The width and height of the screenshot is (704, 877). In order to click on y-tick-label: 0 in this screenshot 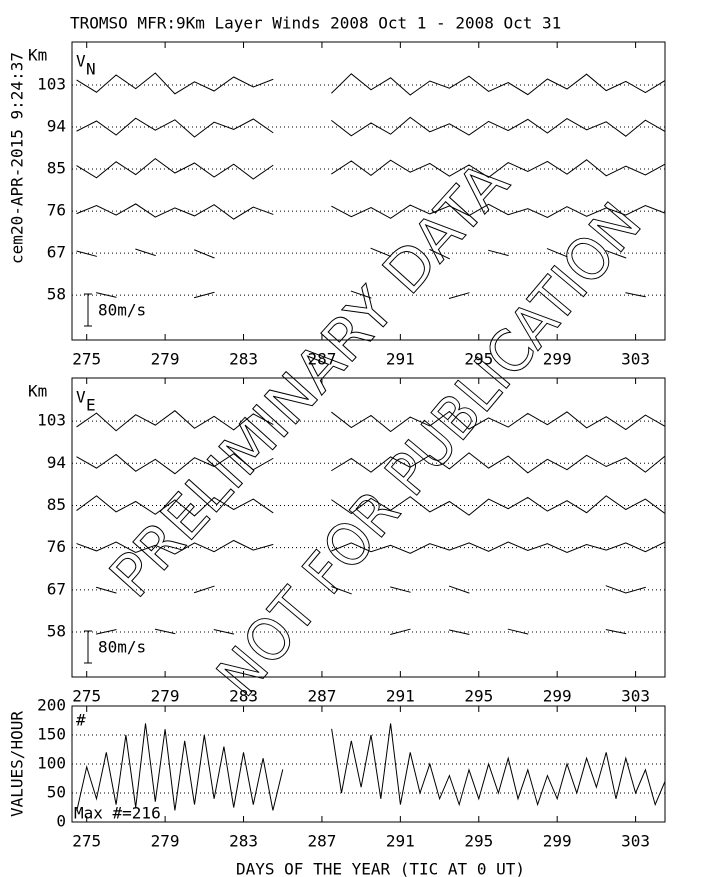, I will do `click(61, 821)`.